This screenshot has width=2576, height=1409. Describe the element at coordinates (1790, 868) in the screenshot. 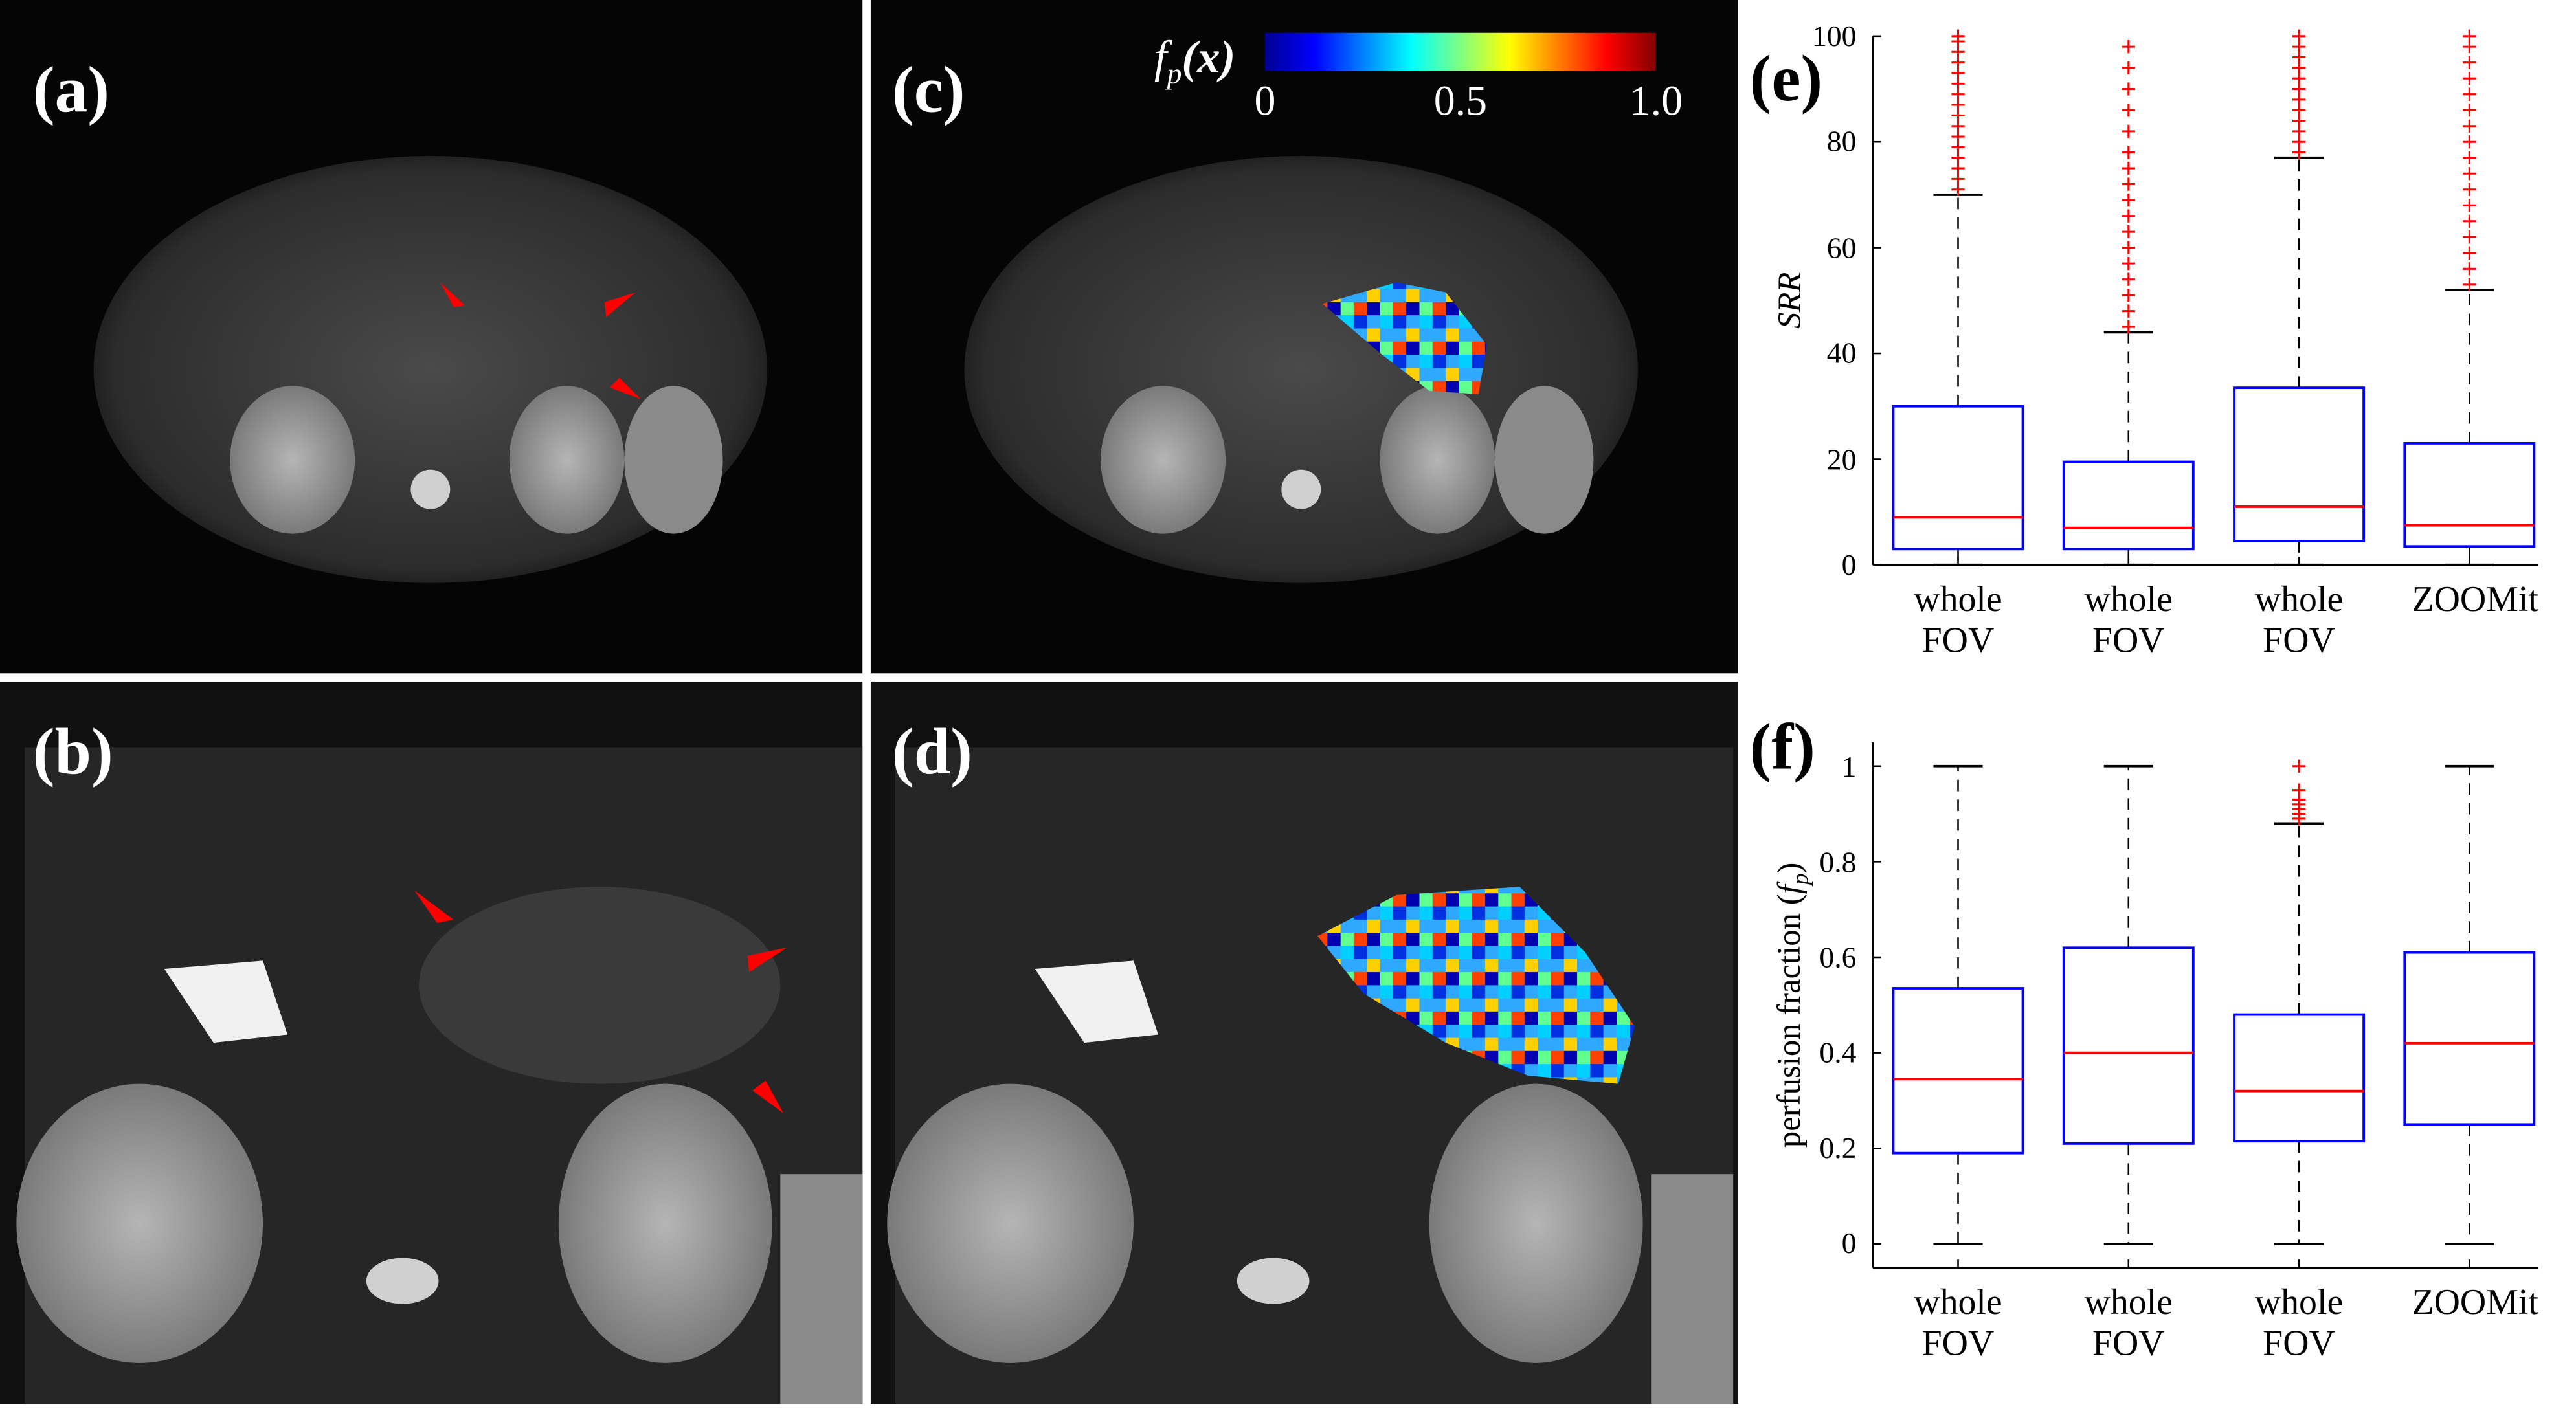

I see `y-axis-label-close: )` at that location.